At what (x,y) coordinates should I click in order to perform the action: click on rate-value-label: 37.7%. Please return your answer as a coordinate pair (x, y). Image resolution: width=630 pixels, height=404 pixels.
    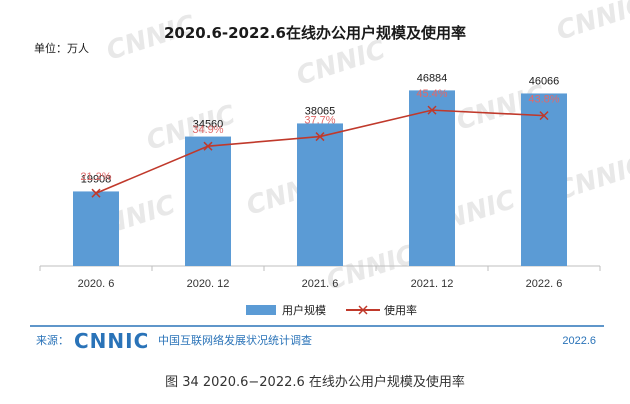
    Looking at the image, I should click on (319, 121).